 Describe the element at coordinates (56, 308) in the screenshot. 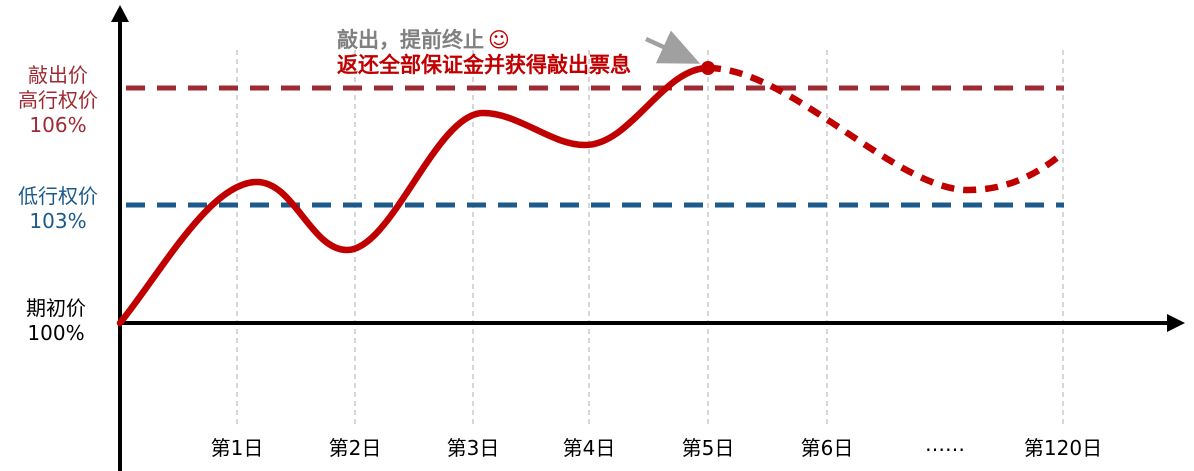

I see `label-initial-price-line1: 期初价` at that location.